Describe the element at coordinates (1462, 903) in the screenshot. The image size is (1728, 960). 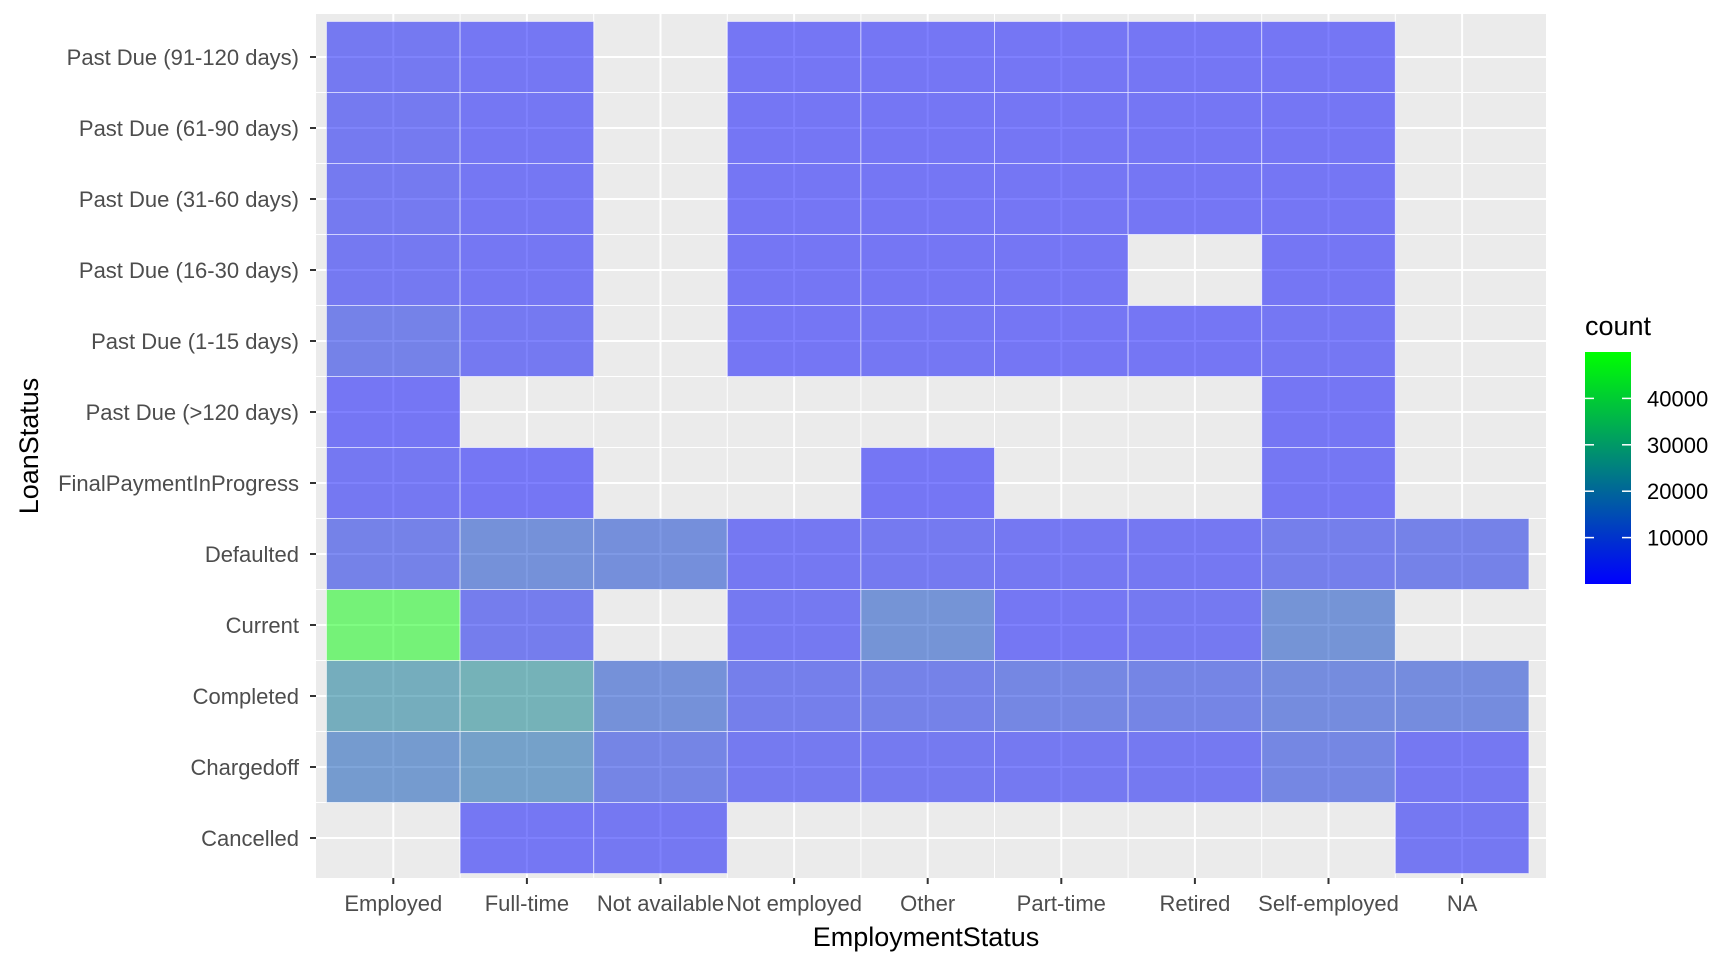
I see `x-tick-label: NA` at that location.